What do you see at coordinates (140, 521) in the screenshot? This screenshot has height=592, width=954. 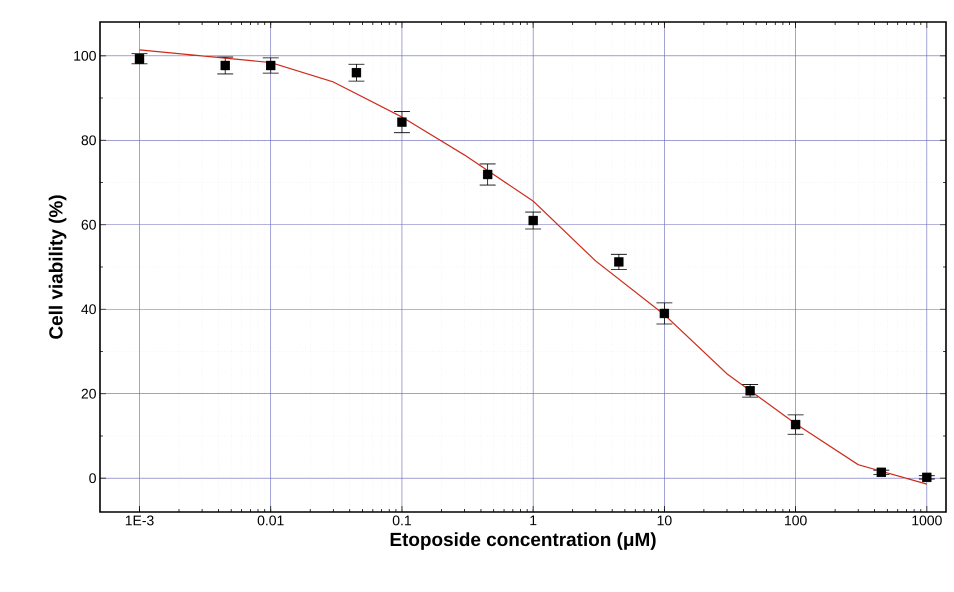 I see `x-tick-label: 1E-3` at bounding box center [140, 521].